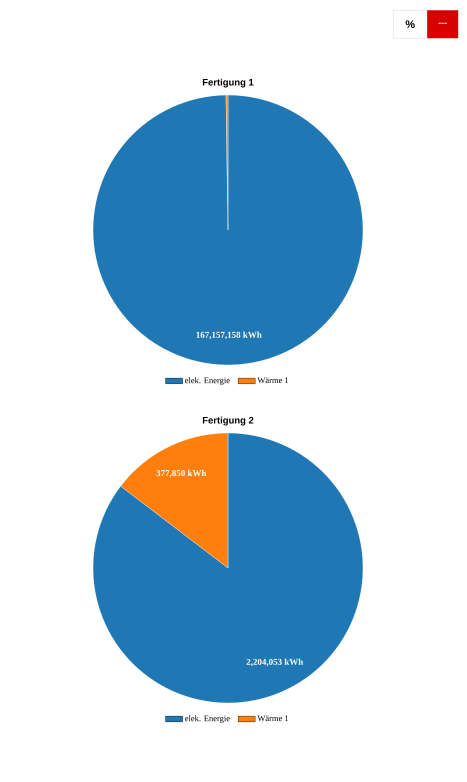 The image size is (467, 782). I want to click on data-label: 2,204,053 kWh, so click(275, 662).